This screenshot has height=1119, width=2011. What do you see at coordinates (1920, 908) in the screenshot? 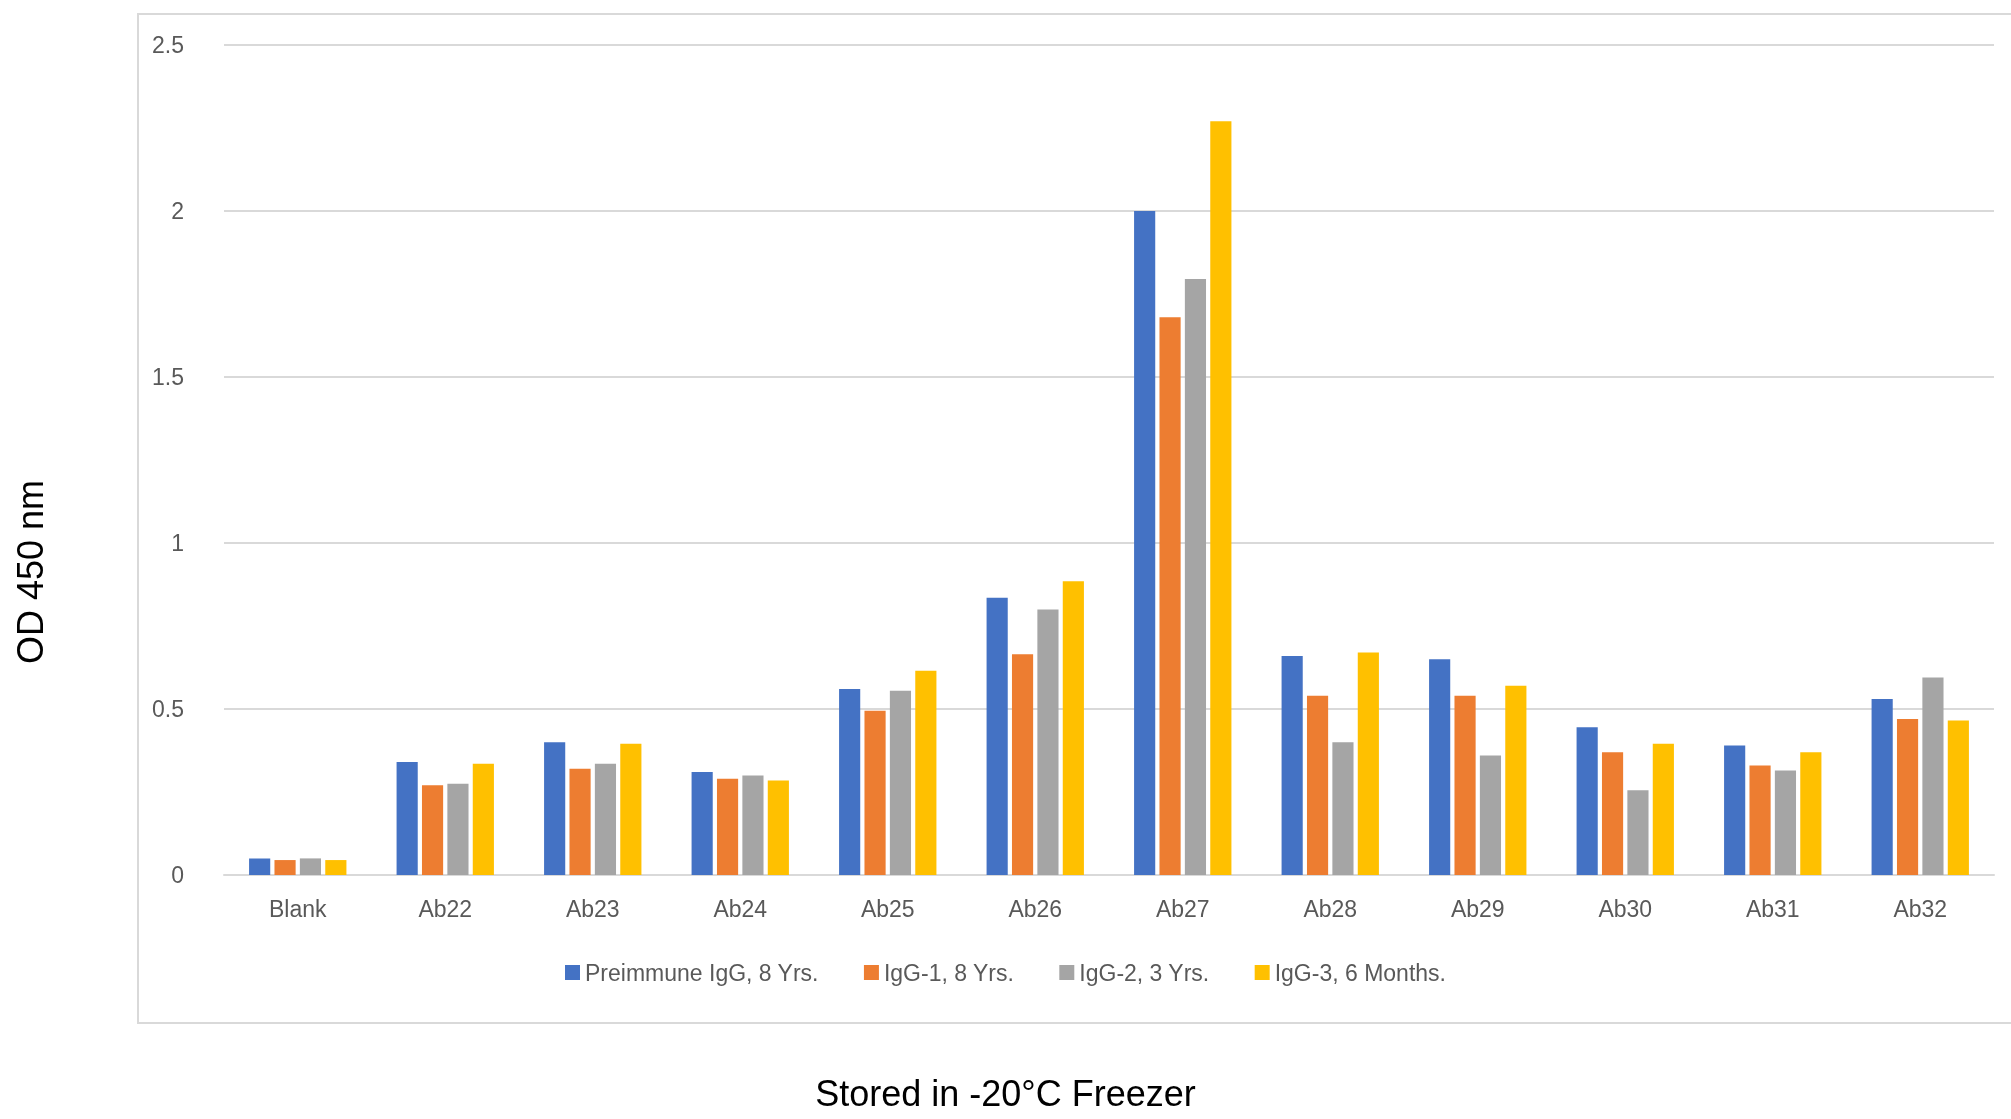
I see `x-tick-label: Ab32` at bounding box center [1920, 908].